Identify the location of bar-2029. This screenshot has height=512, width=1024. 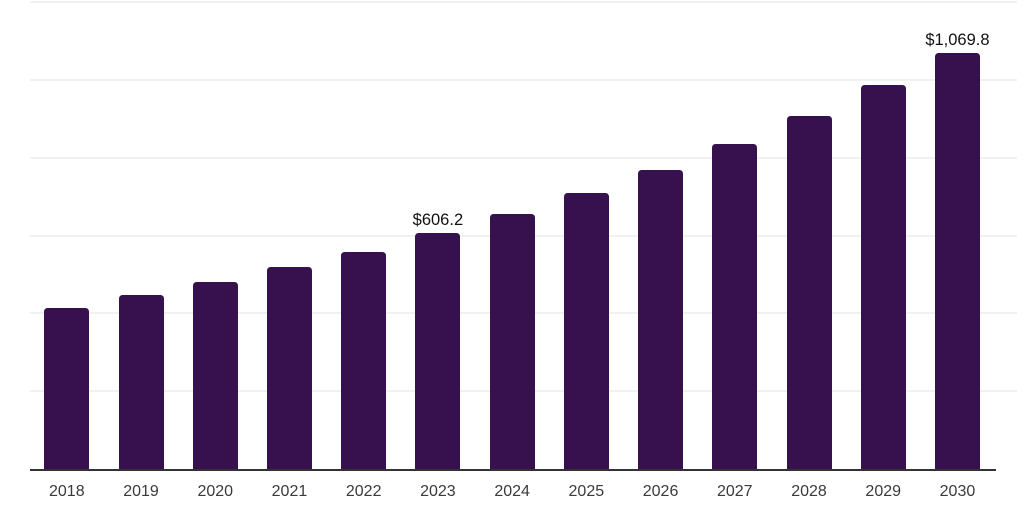
(883, 276).